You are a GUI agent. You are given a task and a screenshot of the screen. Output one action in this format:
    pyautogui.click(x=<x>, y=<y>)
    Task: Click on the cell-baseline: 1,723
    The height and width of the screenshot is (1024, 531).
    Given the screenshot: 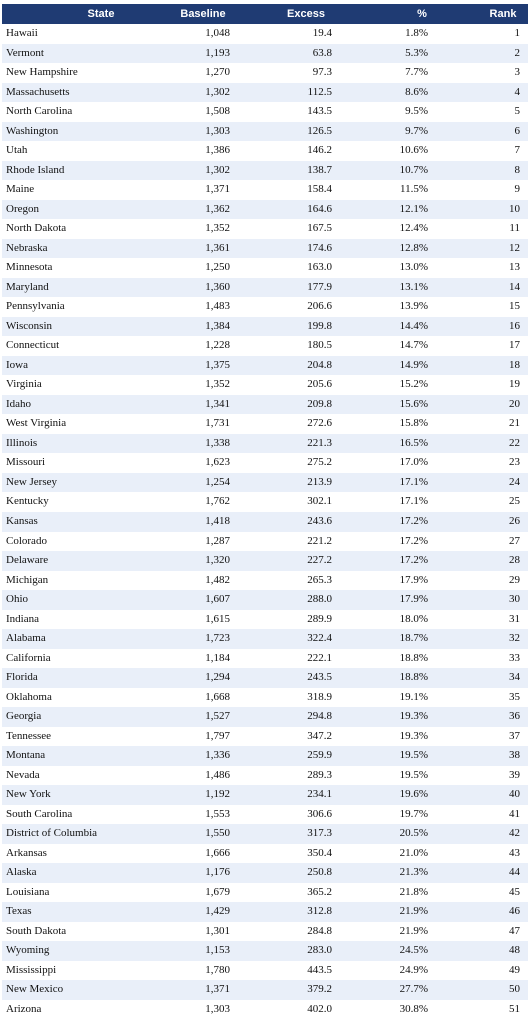 What is the action you would take?
    pyautogui.click(x=217, y=638)
    